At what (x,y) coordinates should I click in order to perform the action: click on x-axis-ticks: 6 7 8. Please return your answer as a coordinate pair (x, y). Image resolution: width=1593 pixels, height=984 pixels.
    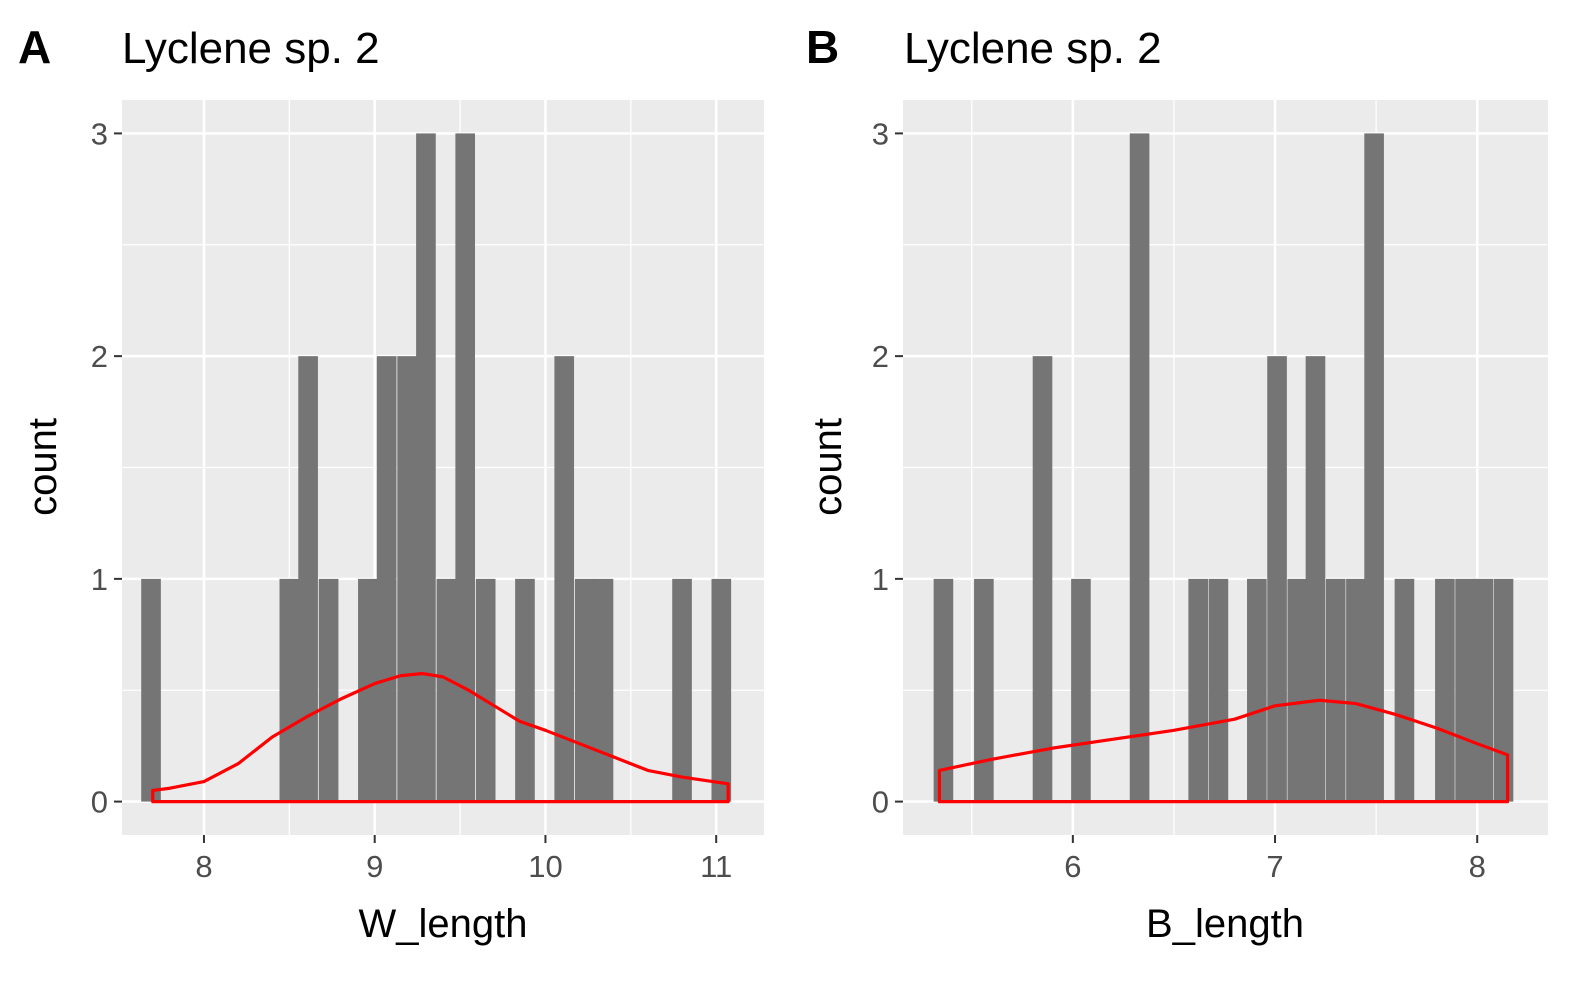
    Looking at the image, I should click on (1275, 859).